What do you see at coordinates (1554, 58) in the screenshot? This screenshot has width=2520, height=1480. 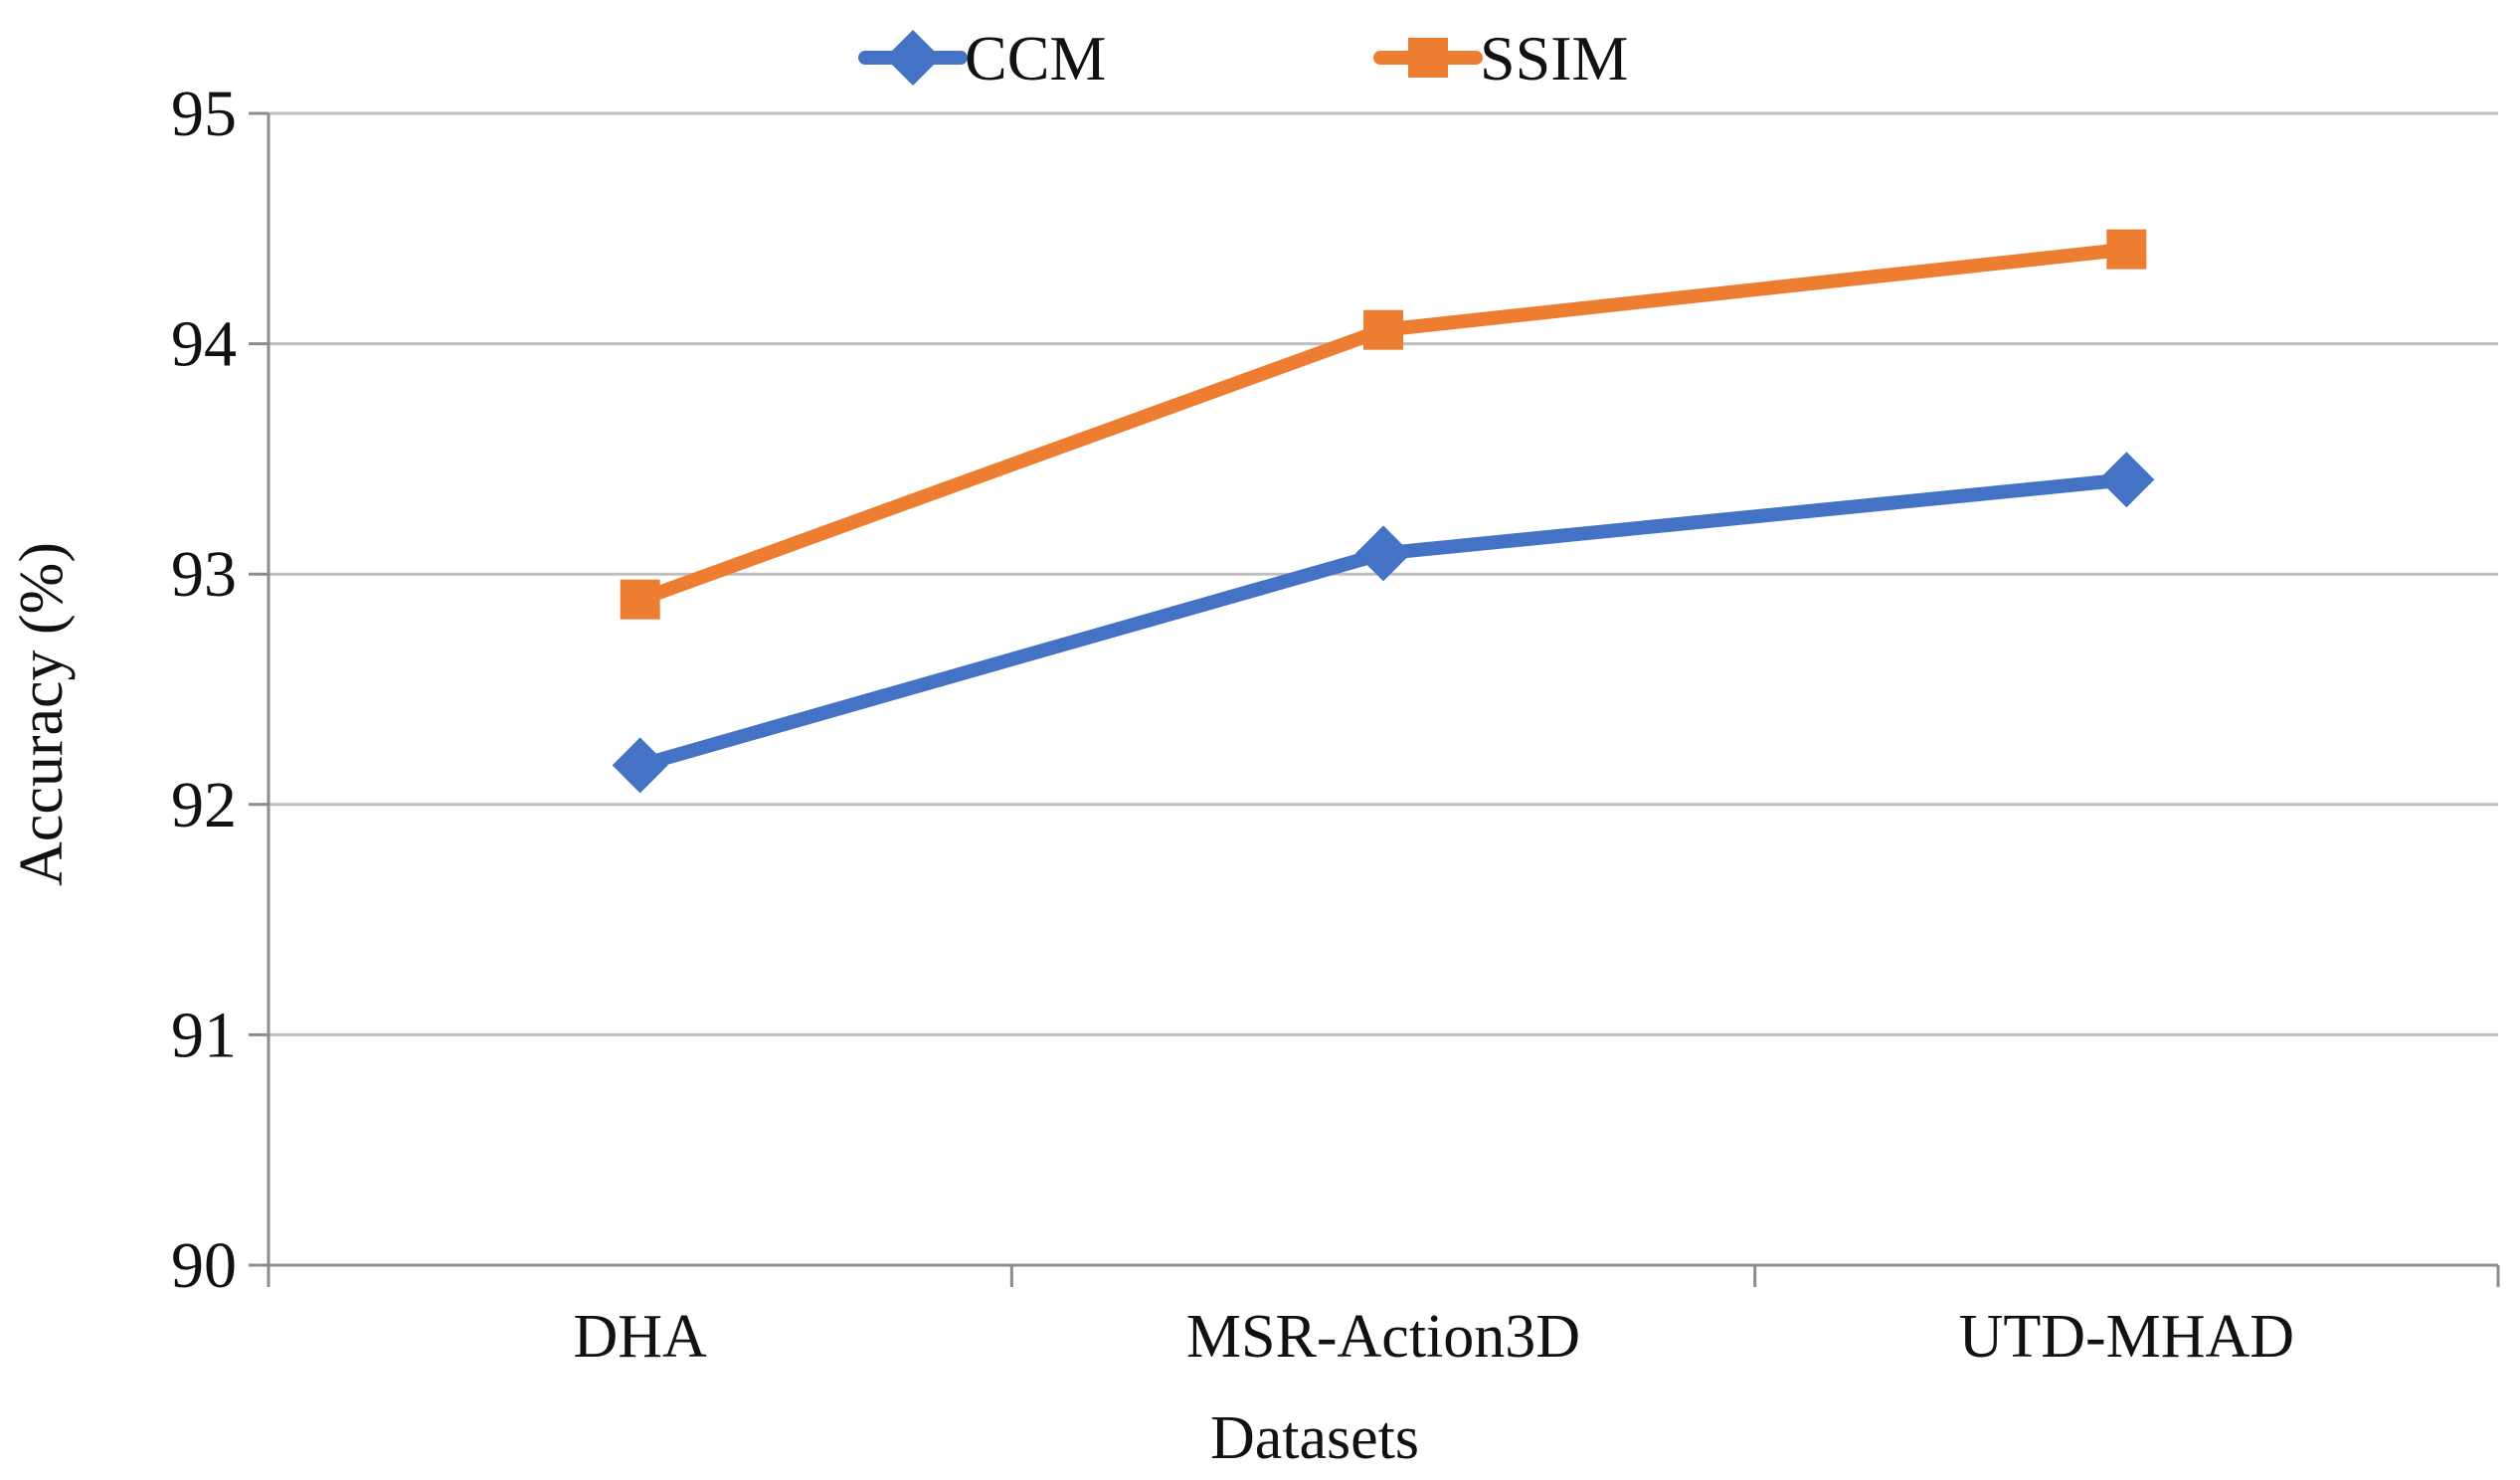 I see `legend-label-ssim: SSIM` at bounding box center [1554, 58].